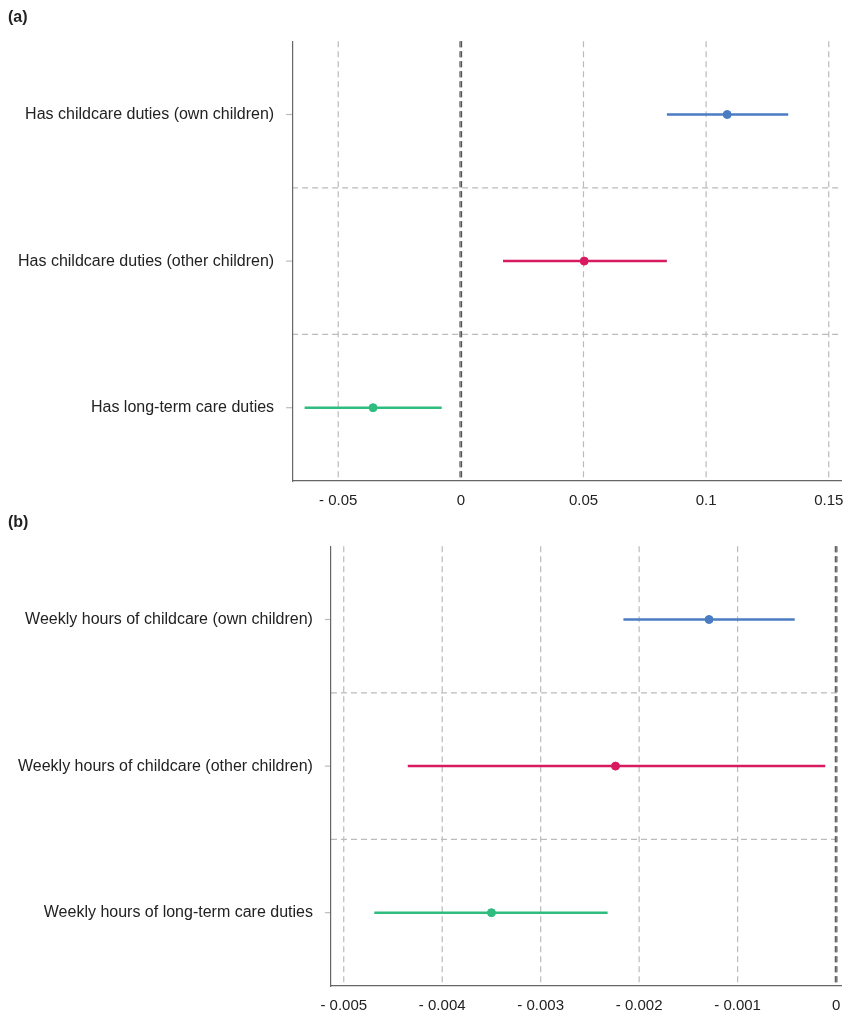 The width and height of the screenshot is (863, 1030). What do you see at coordinates (146, 260) in the screenshot?
I see `y-tick-label: Has childcare duties (other children)` at bounding box center [146, 260].